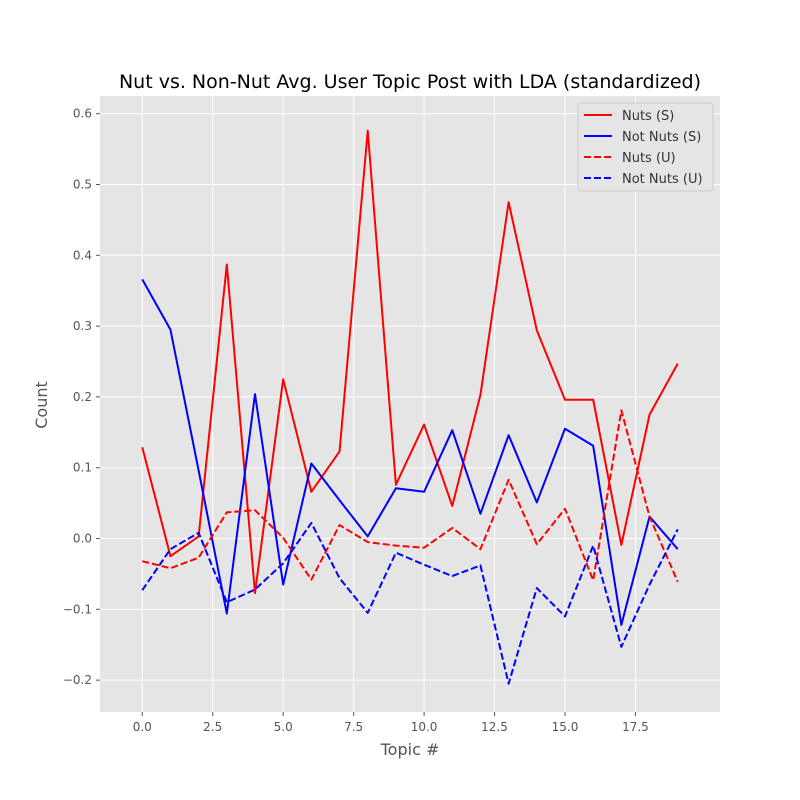  I want to click on legend: Nuts (S) Not Nuts (S) Nuts (U) Not Nuts (U), so click(645, 147).